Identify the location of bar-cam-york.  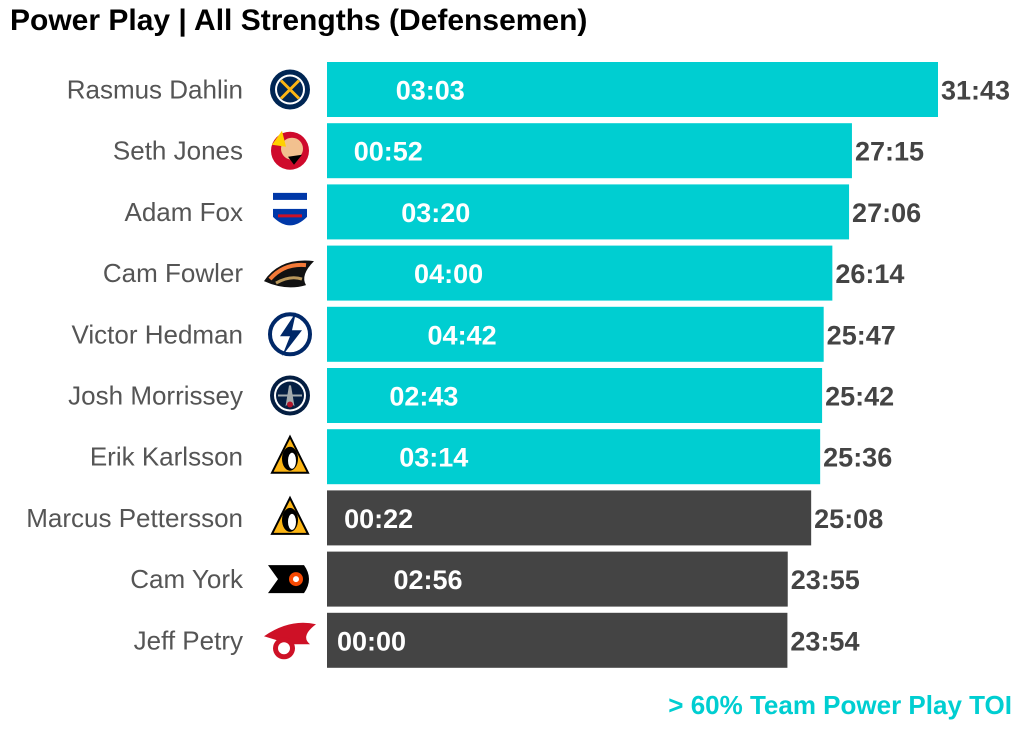
(557, 579).